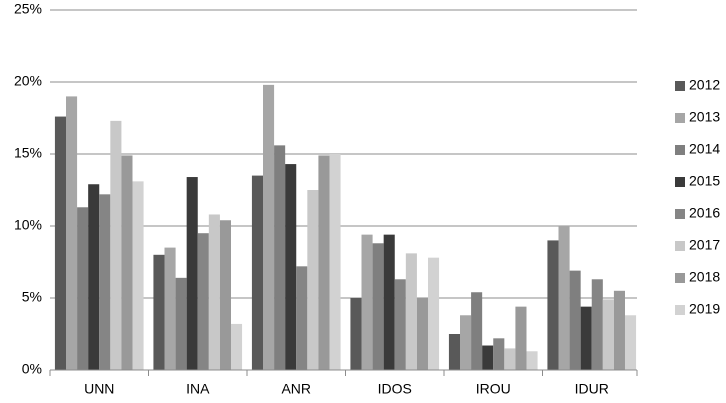 This screenshot has width=726, height=403. I want to click on x-tick-label: IDOS, so click(395, 389).